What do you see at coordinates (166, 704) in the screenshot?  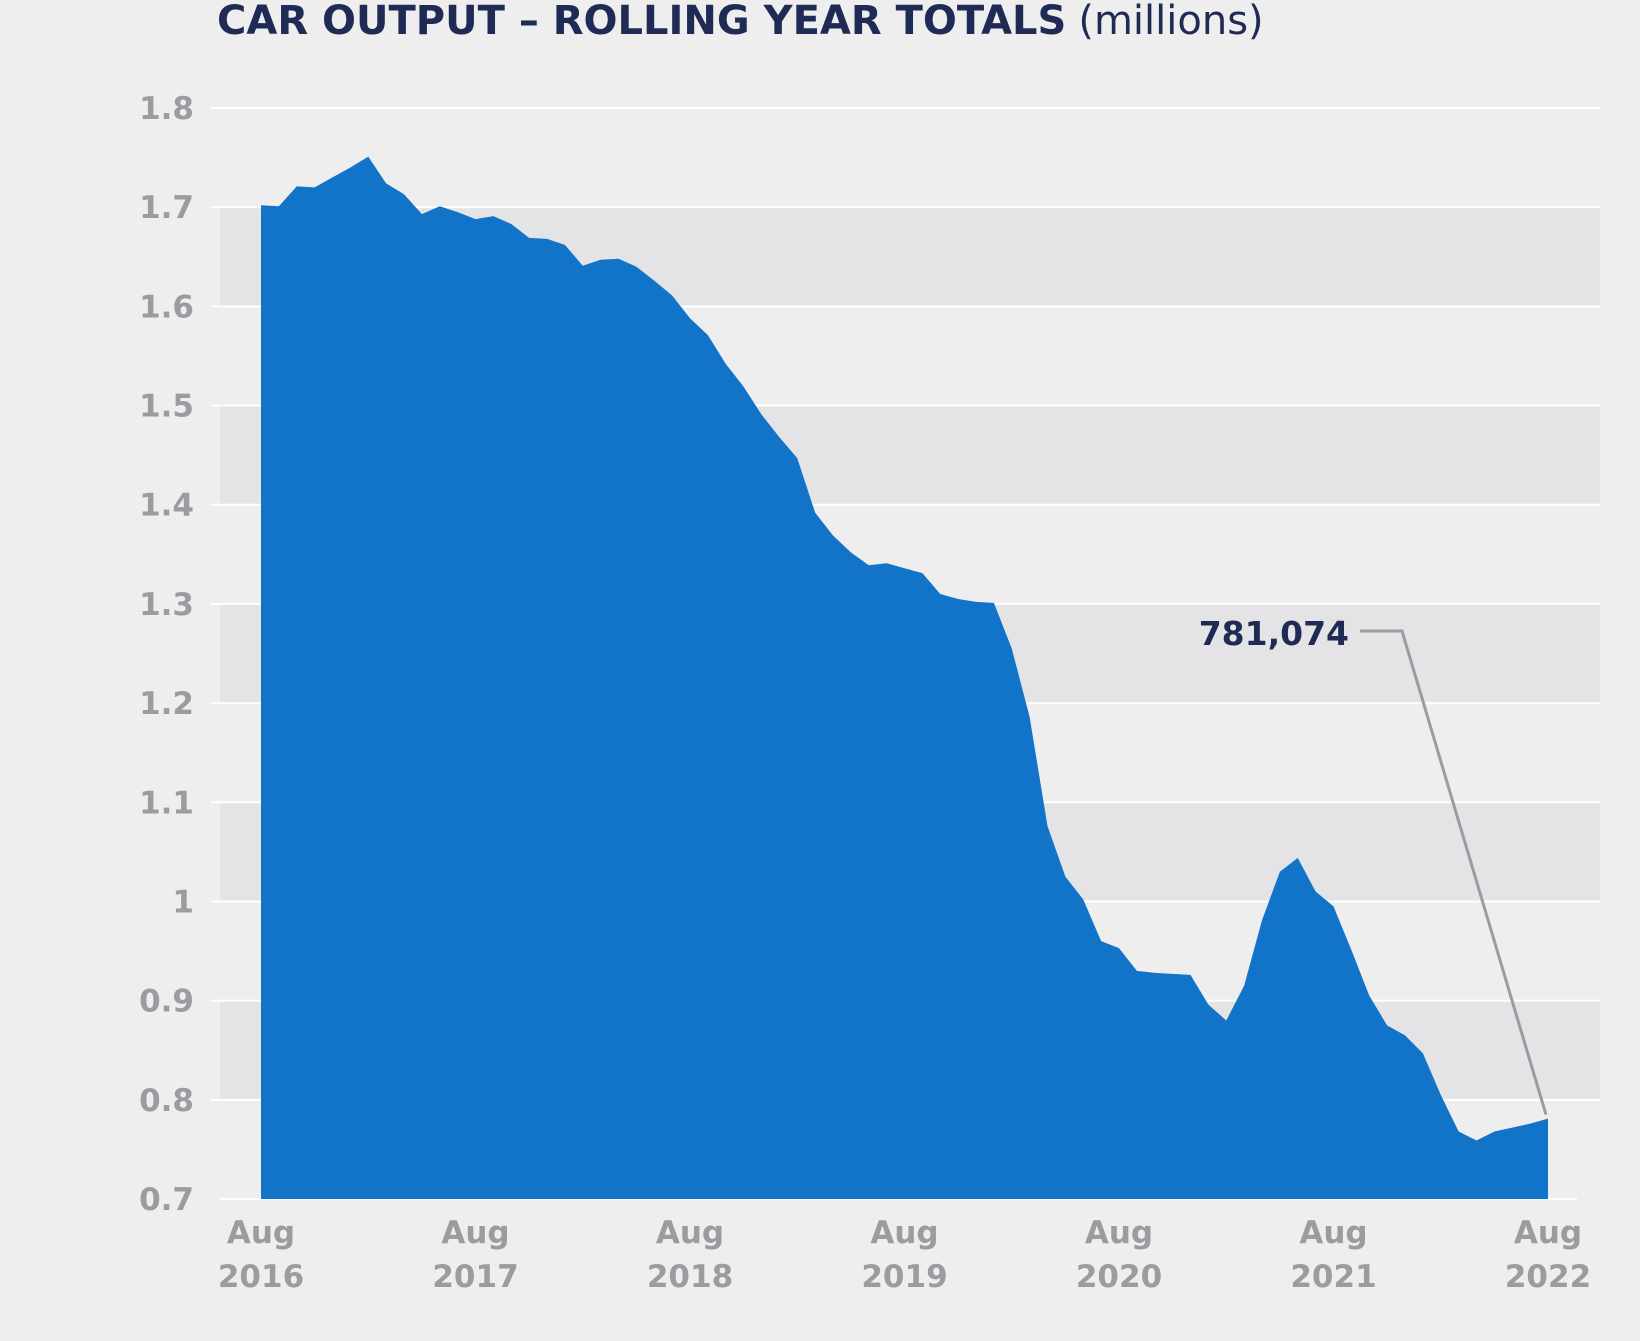 I see `y-tick-label: 1.2` at bounding box center [166, 704].